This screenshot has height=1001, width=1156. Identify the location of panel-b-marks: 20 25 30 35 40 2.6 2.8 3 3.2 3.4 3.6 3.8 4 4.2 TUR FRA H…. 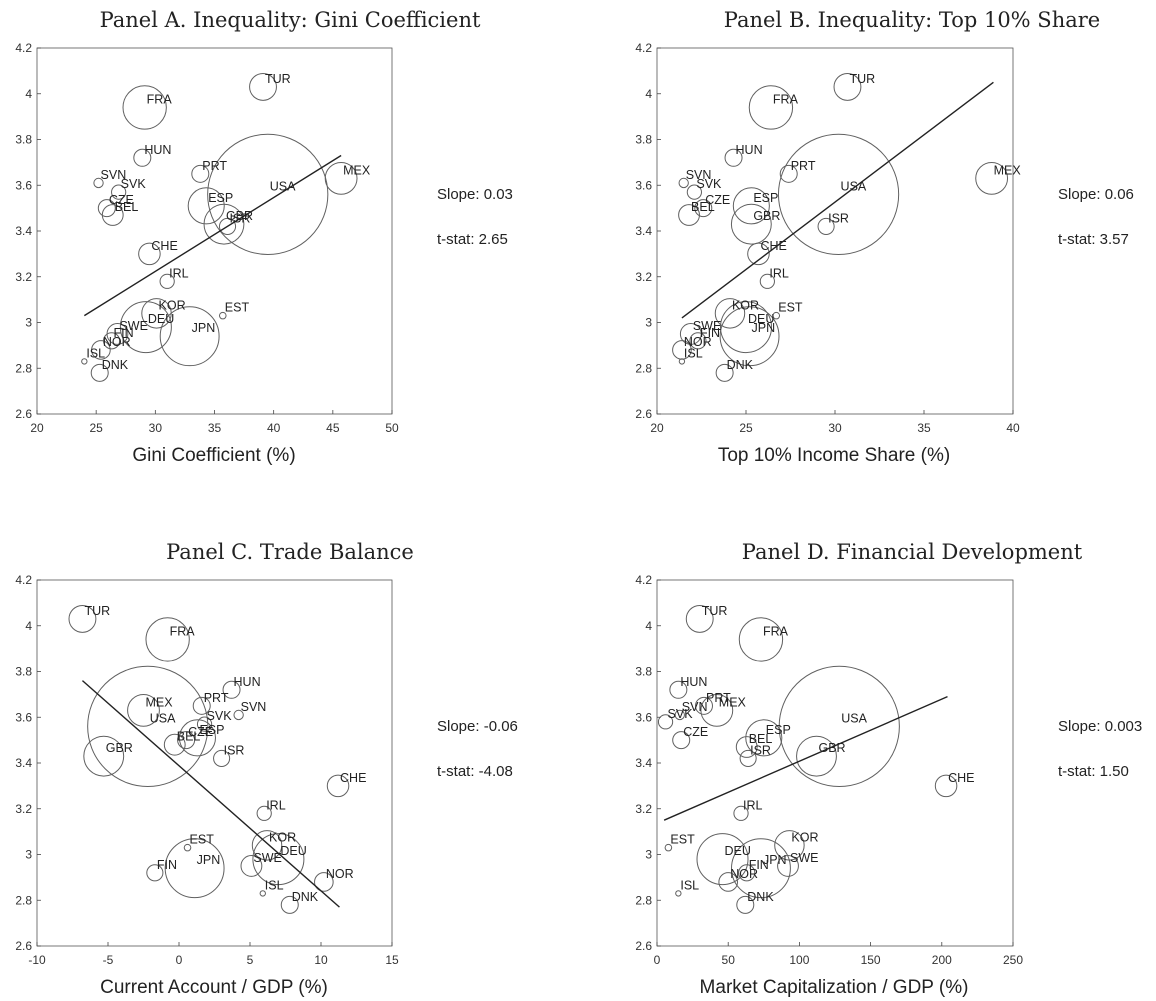
(828, 238).